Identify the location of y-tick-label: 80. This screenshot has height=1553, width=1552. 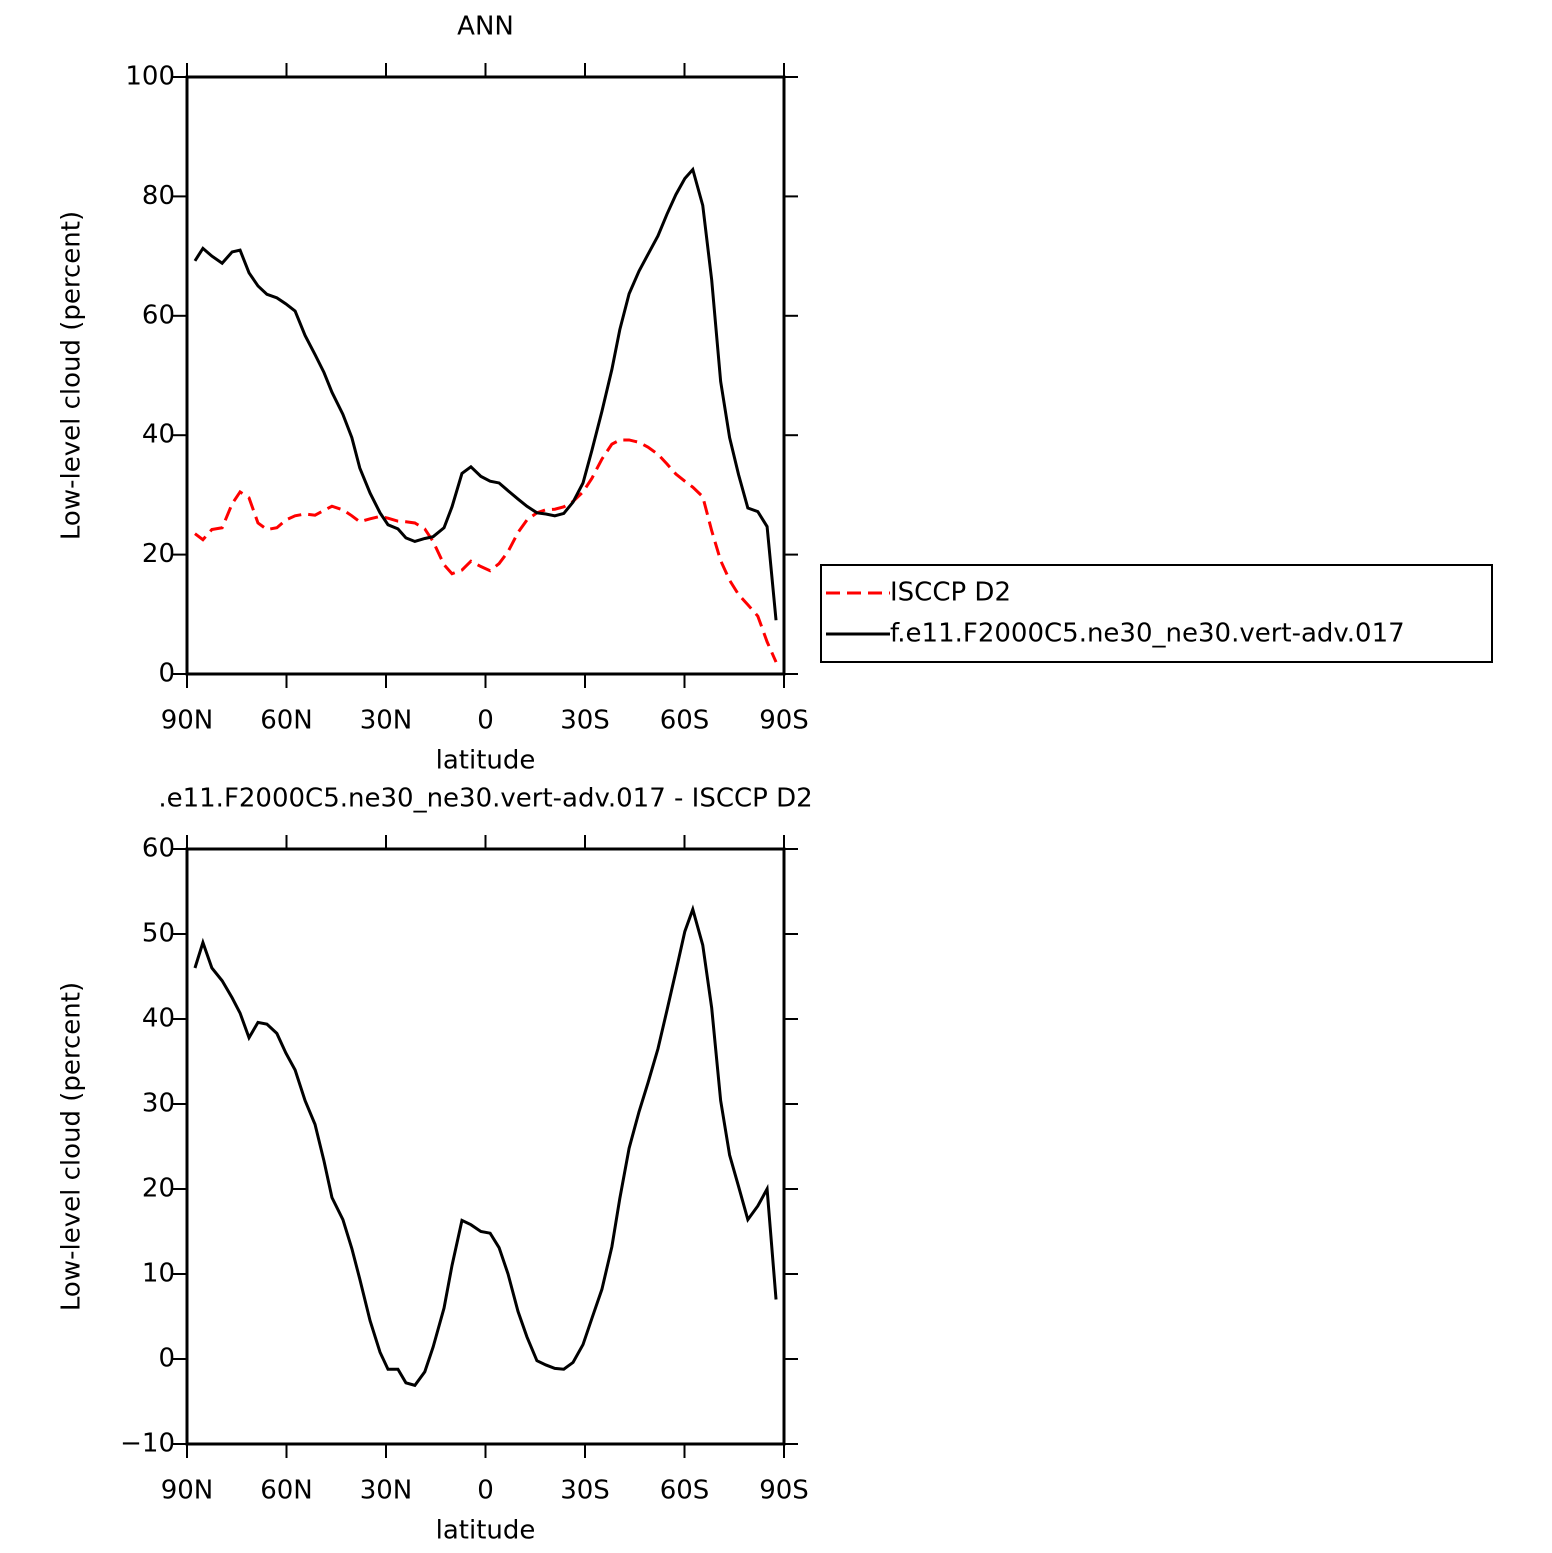
(158, 196).